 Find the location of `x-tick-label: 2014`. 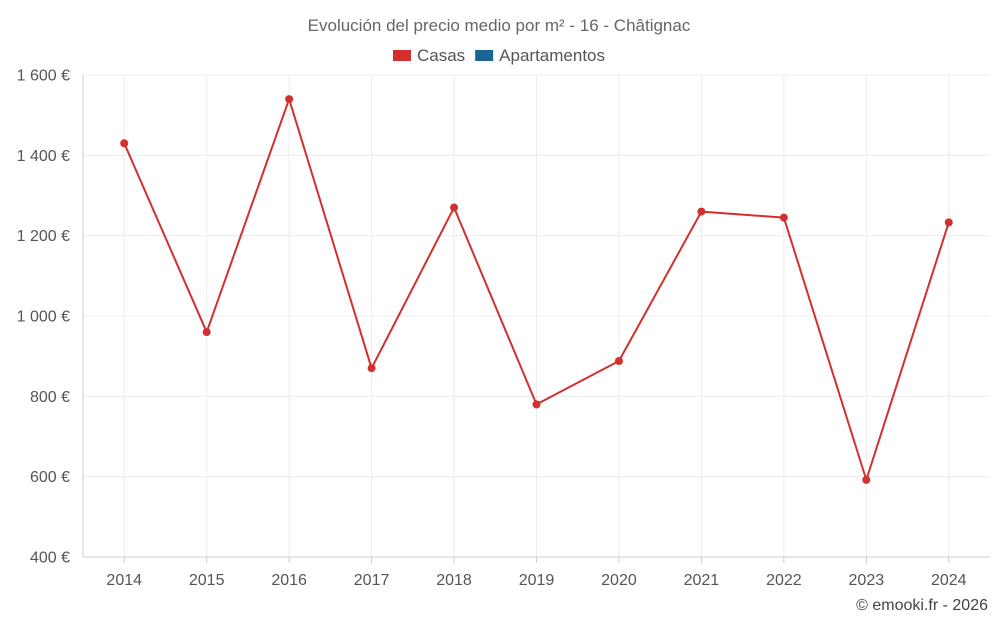

x-tick-label: 2014 is located at coordinates (124, 580).